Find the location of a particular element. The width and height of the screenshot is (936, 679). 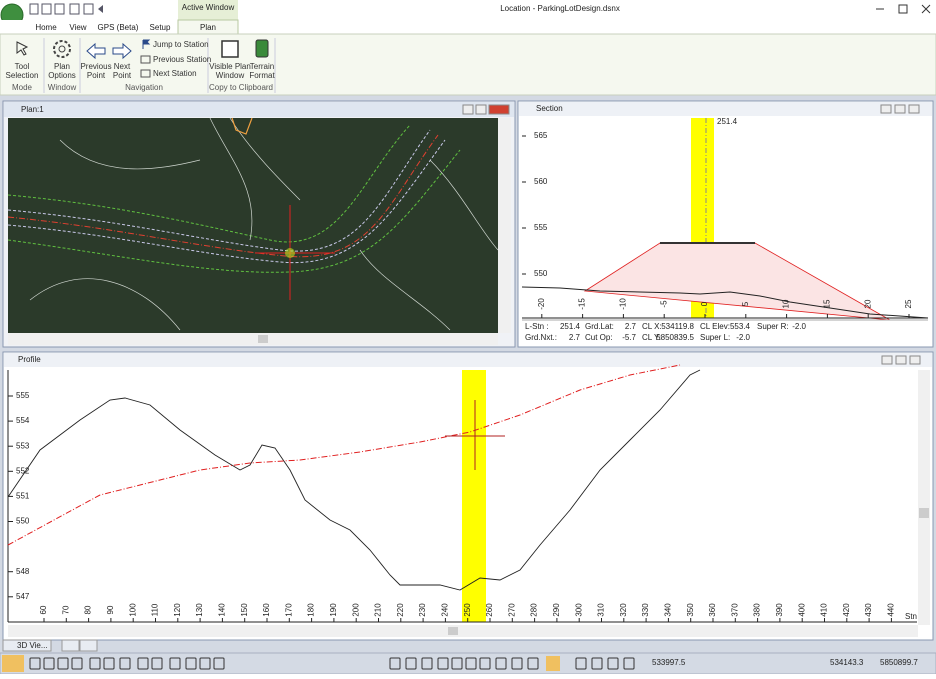

info-text: 534119.8 is located at coordinates (677, 326).